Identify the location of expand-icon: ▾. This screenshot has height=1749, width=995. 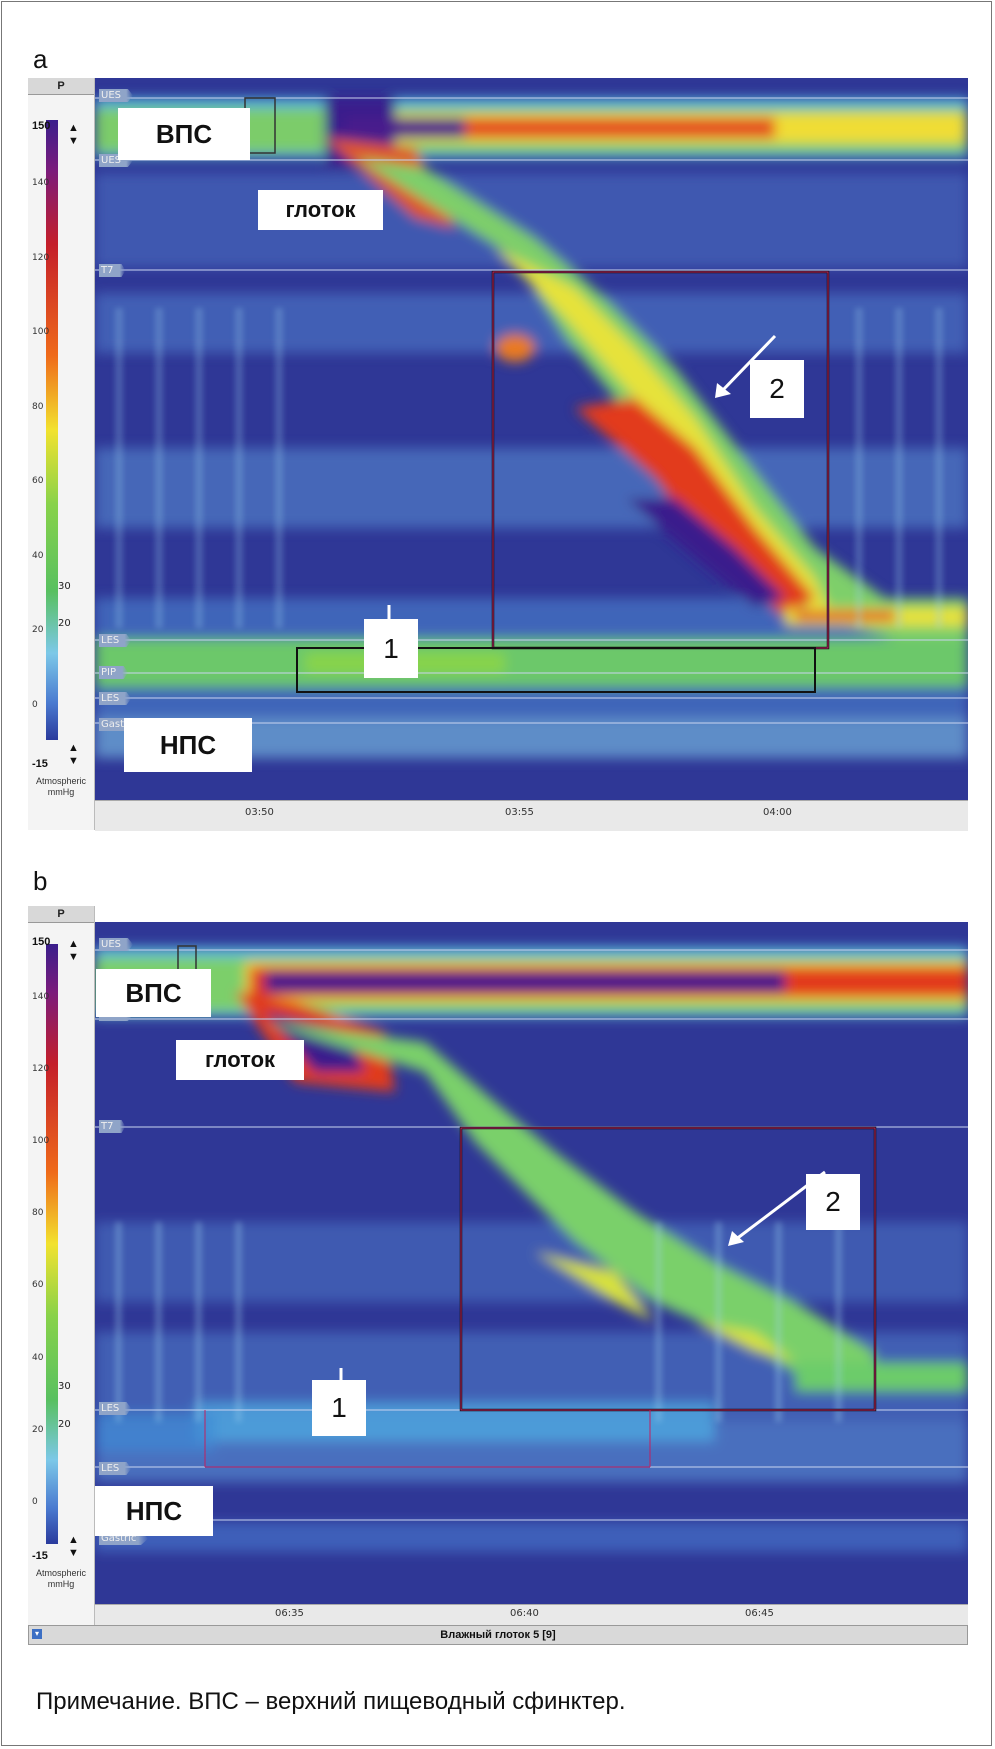
(37, 1634).